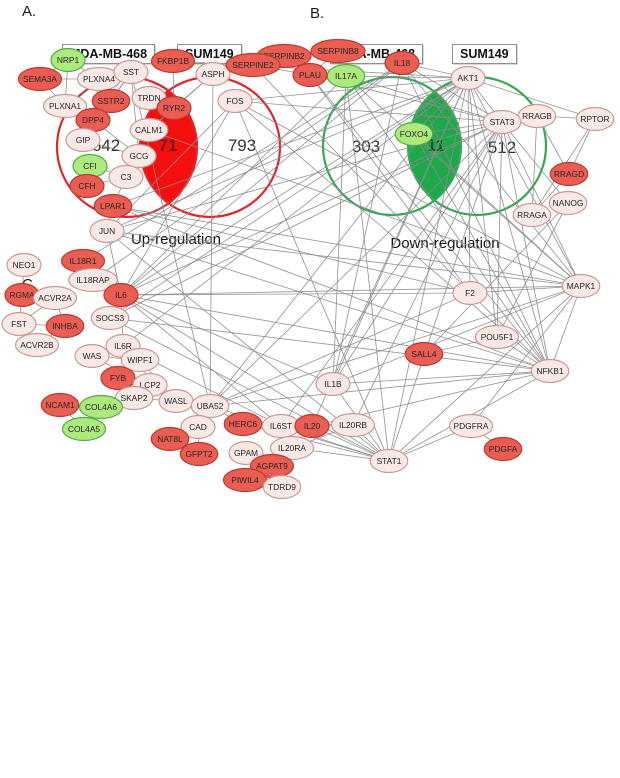  What do you see at coordinates (292, 448) in the screenshot?
I see `network-node-IL20RA: IL20RA` at bounding box center [292, 448].